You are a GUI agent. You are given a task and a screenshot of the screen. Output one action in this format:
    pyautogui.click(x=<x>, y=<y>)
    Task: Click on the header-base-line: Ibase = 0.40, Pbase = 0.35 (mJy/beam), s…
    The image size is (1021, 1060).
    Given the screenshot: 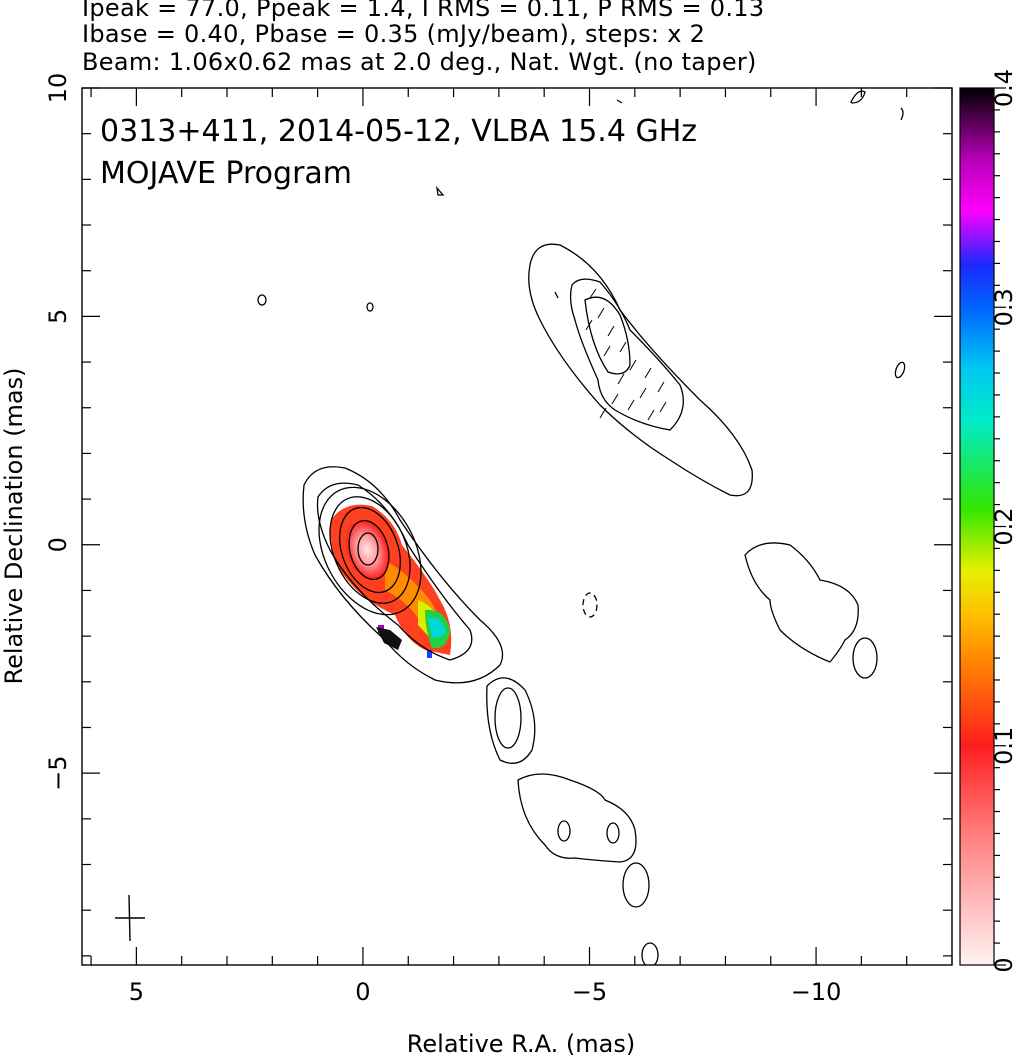 What is the action you would take?
    pyautogui.click(x=394, y=34)
    